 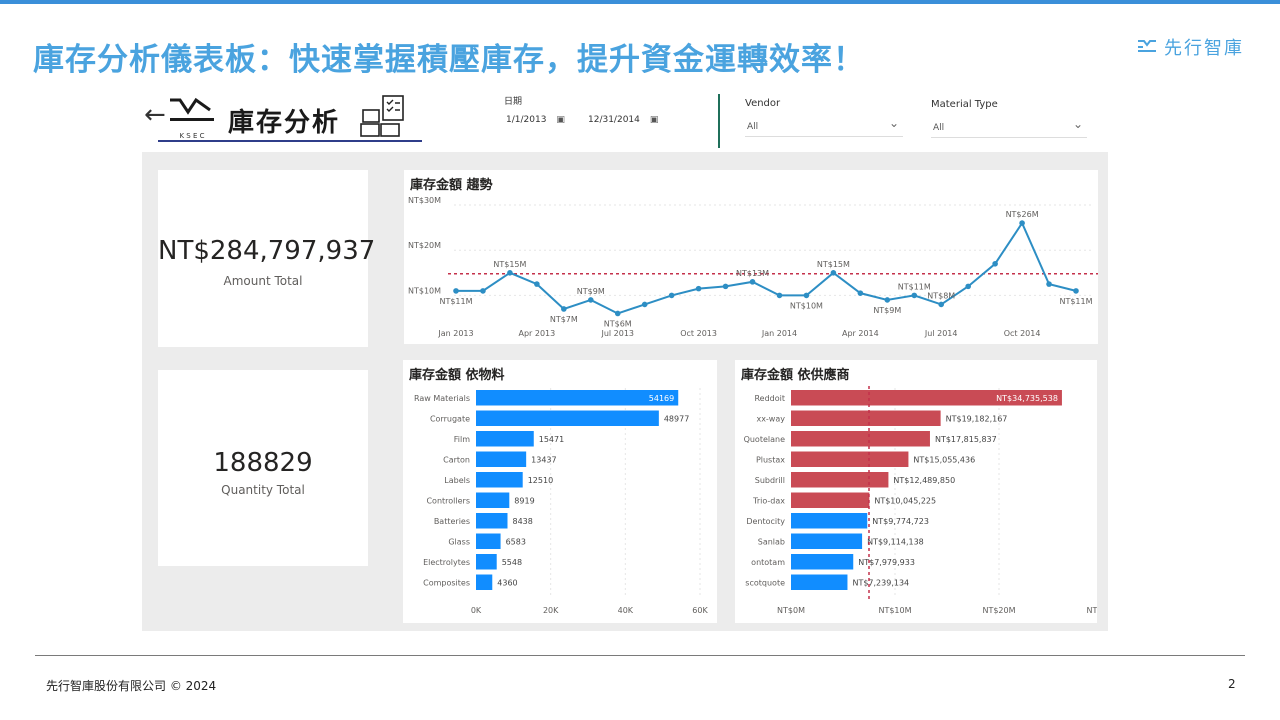 I want to click on material-dropdown-value: All, so click(x=939, y=128).